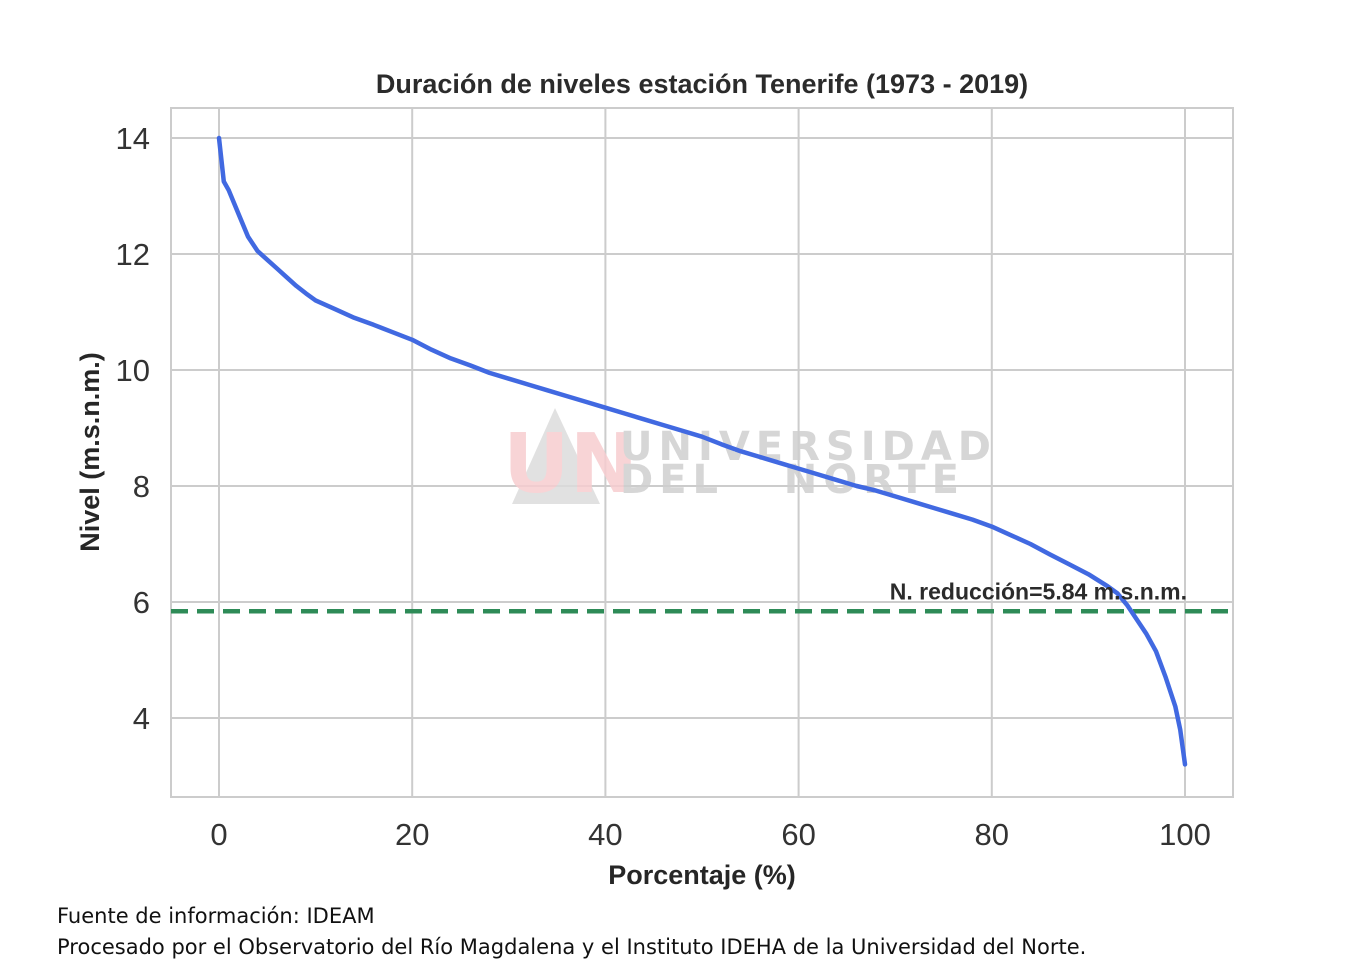  I want to click on watermark-line-2: DEL NORTE, so click(792, 480).